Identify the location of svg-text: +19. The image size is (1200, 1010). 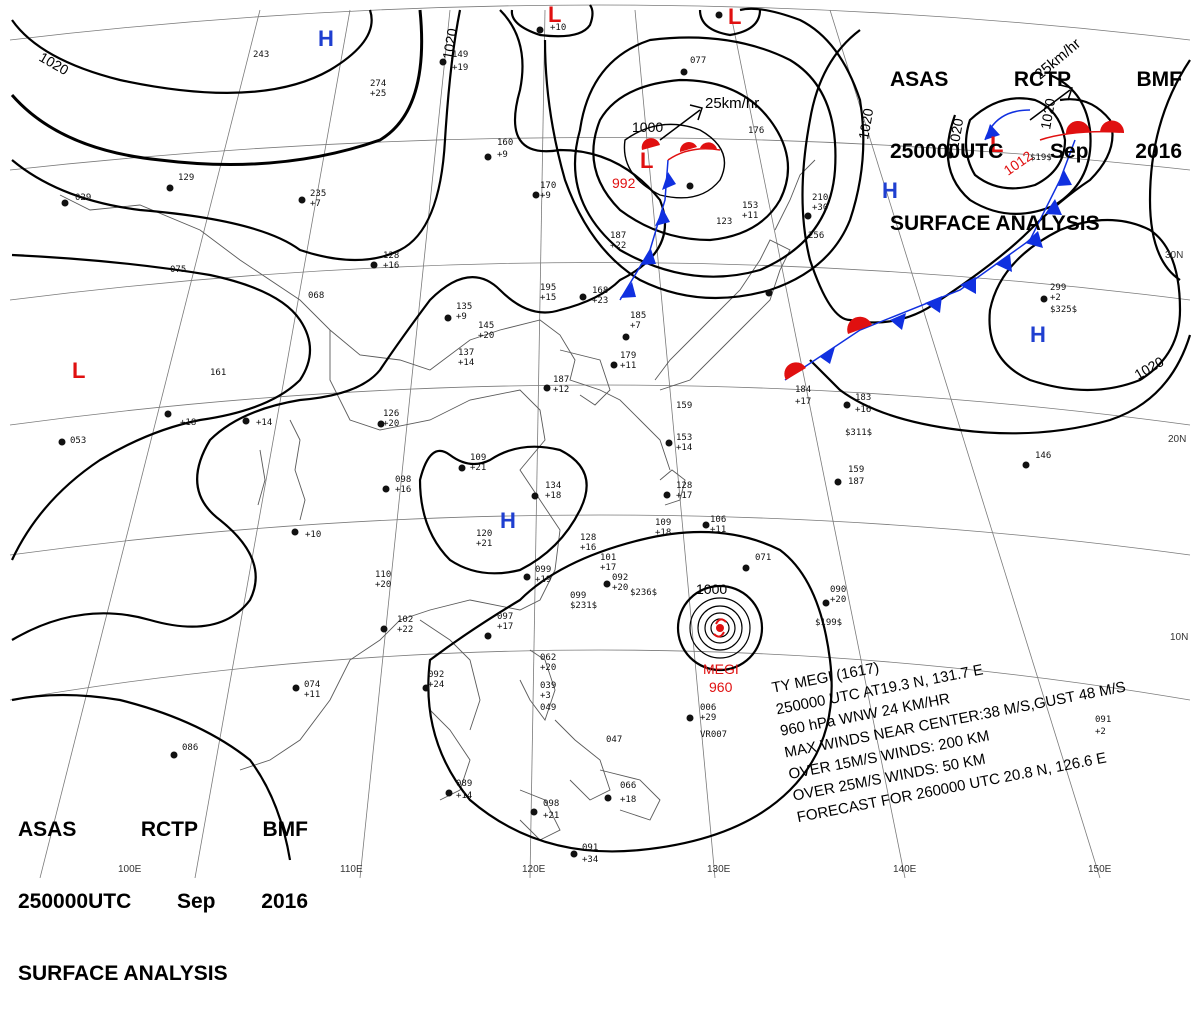
(460, 68).